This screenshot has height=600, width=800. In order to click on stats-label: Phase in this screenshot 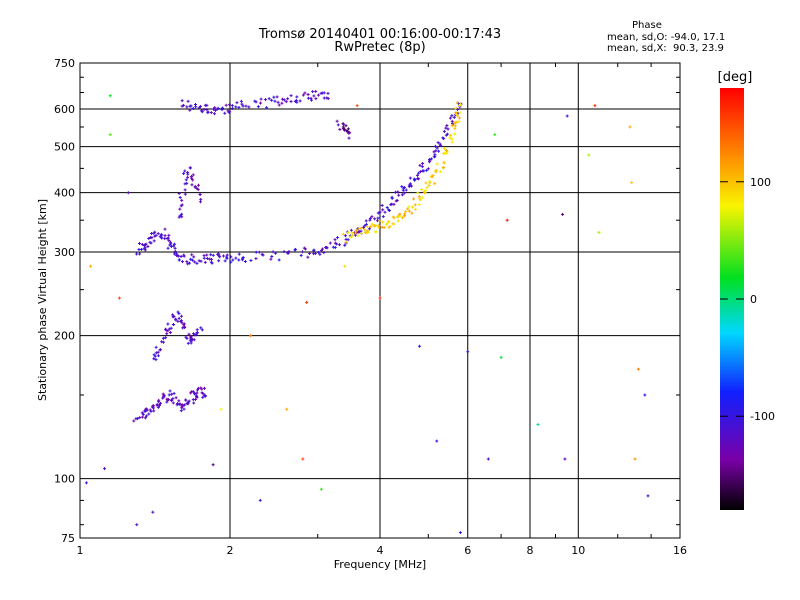, I will do `click(647, 25)`.